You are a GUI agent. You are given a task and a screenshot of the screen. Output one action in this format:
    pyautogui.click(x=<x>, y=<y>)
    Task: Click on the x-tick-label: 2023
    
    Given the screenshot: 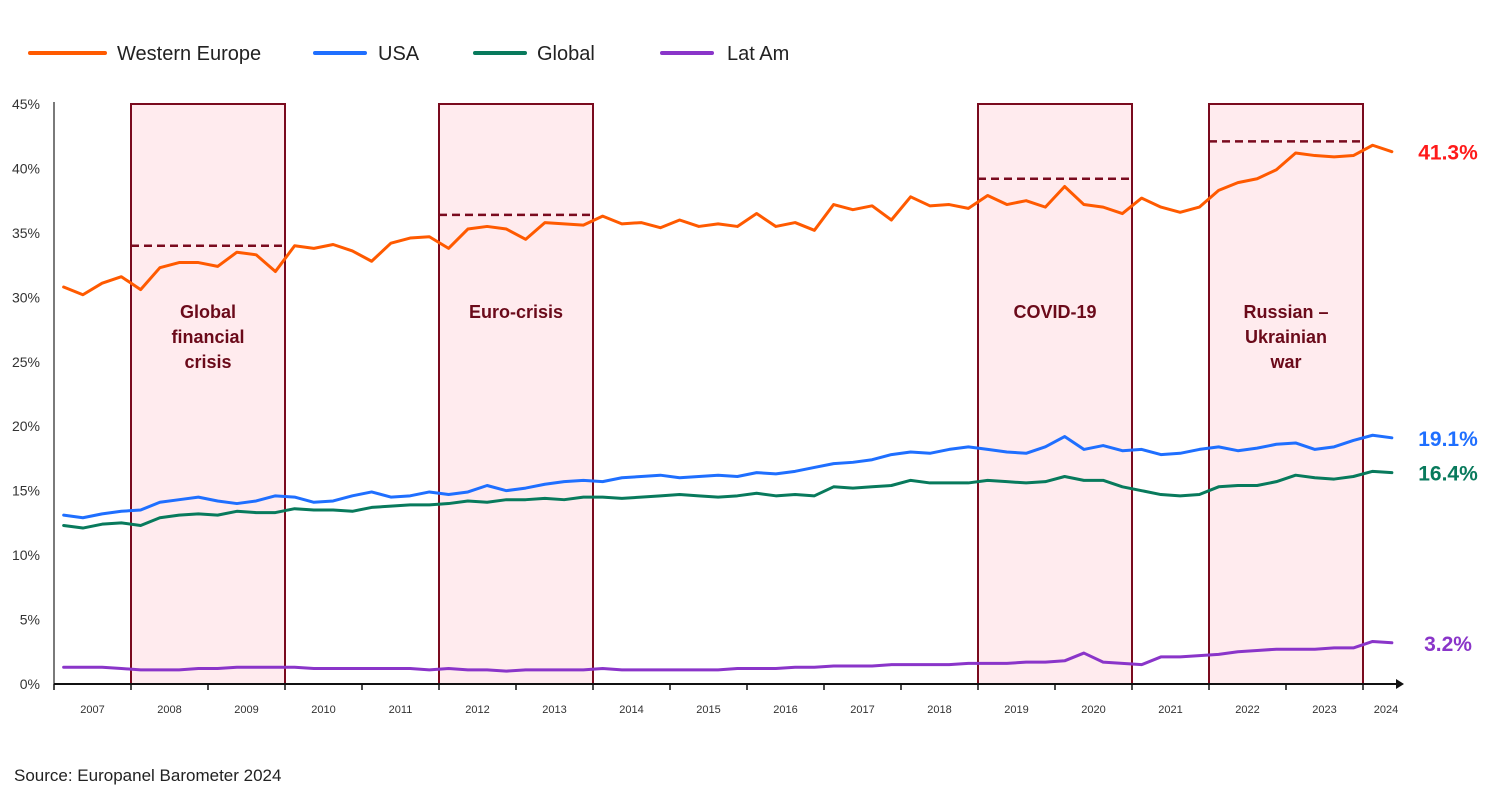 What is the action you would take?
    pyautogui.click(x=1324, y=710)
    